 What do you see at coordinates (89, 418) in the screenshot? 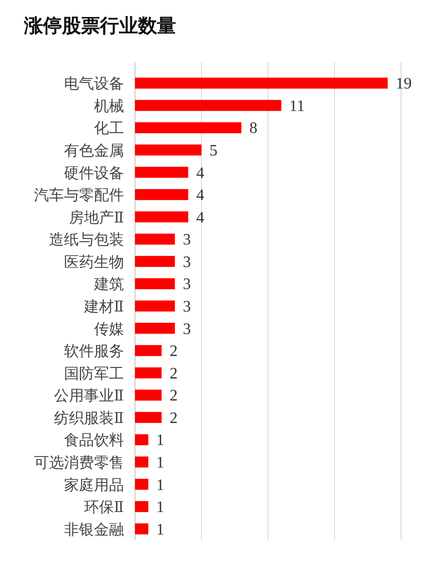
I see `y-tick-label: 纺织服装Ⅱ` at bounding box center [89, 418].